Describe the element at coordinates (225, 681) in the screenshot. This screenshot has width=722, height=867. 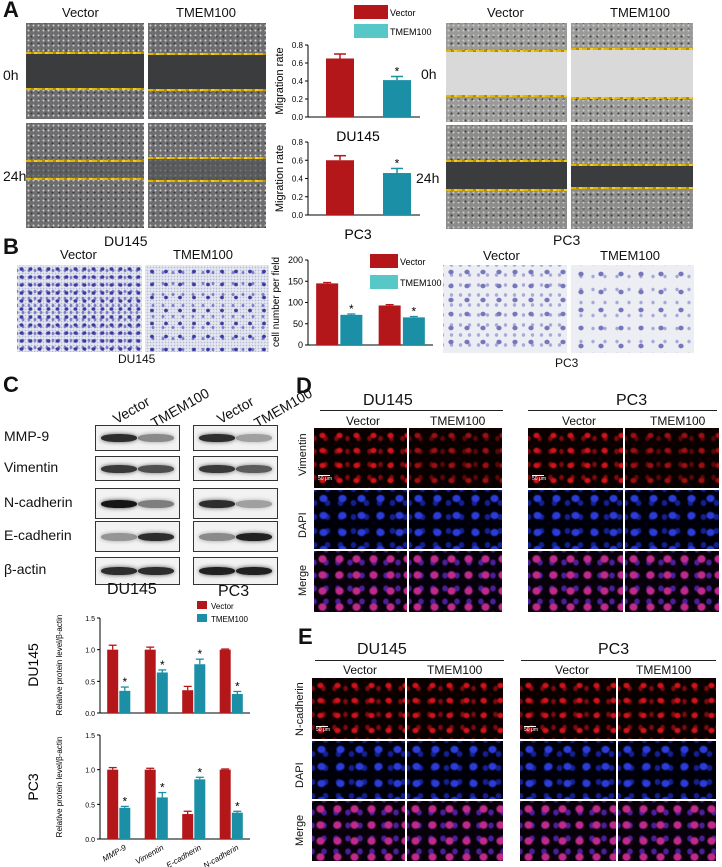
I see `bar-vector-n-cadherin` at that location.